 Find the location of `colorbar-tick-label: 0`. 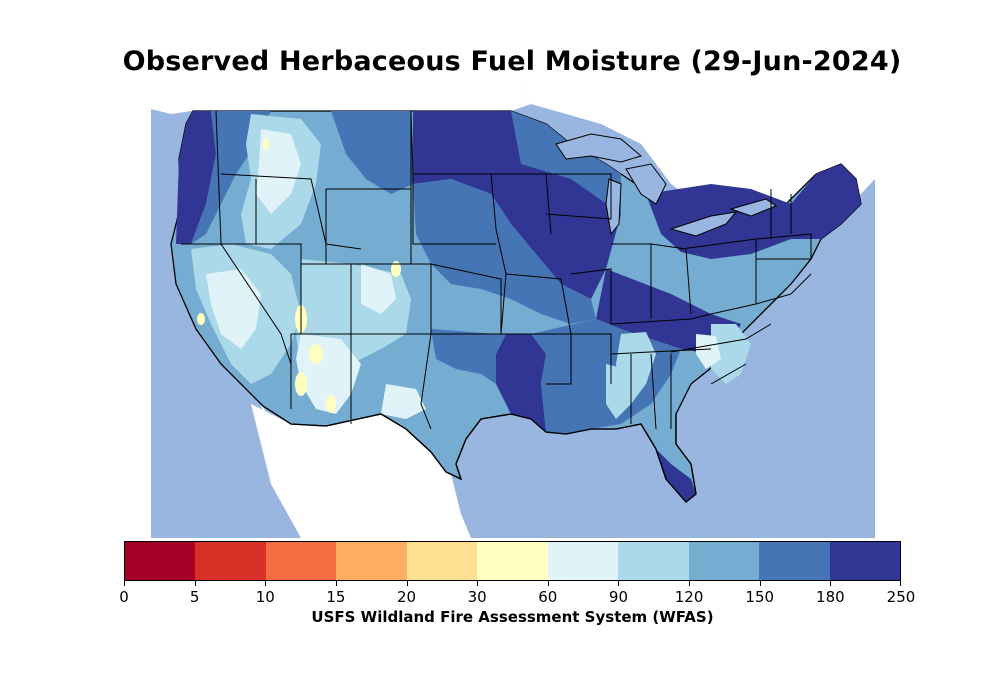

colorbar-tick-label: 0 is located at coordinates (124, 597).